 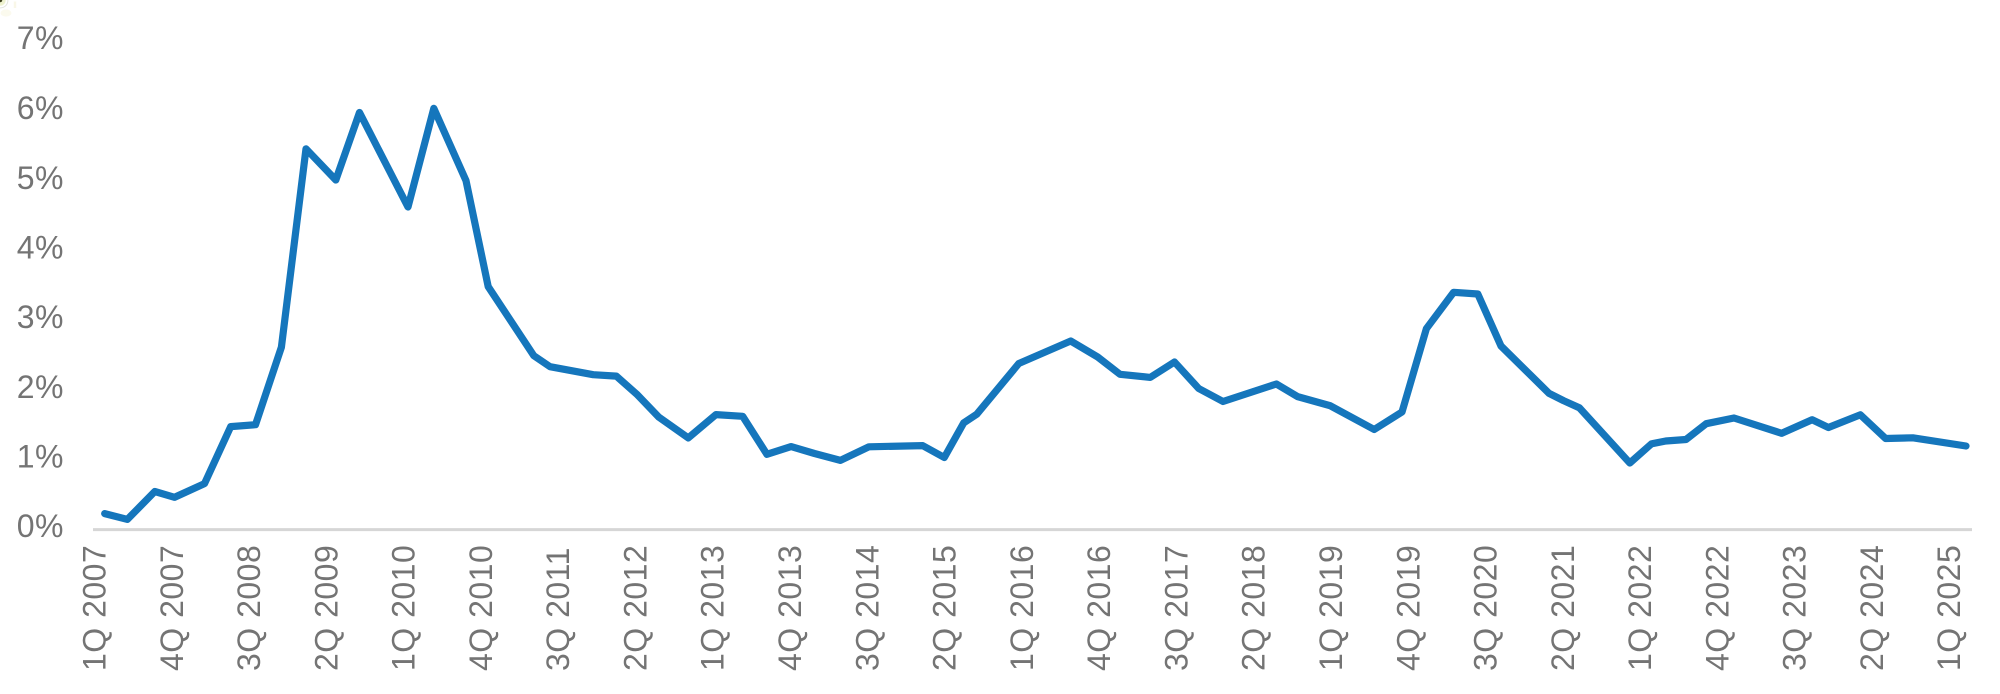 I want to click on svg-text: 5%, so click(x=40, y=178).